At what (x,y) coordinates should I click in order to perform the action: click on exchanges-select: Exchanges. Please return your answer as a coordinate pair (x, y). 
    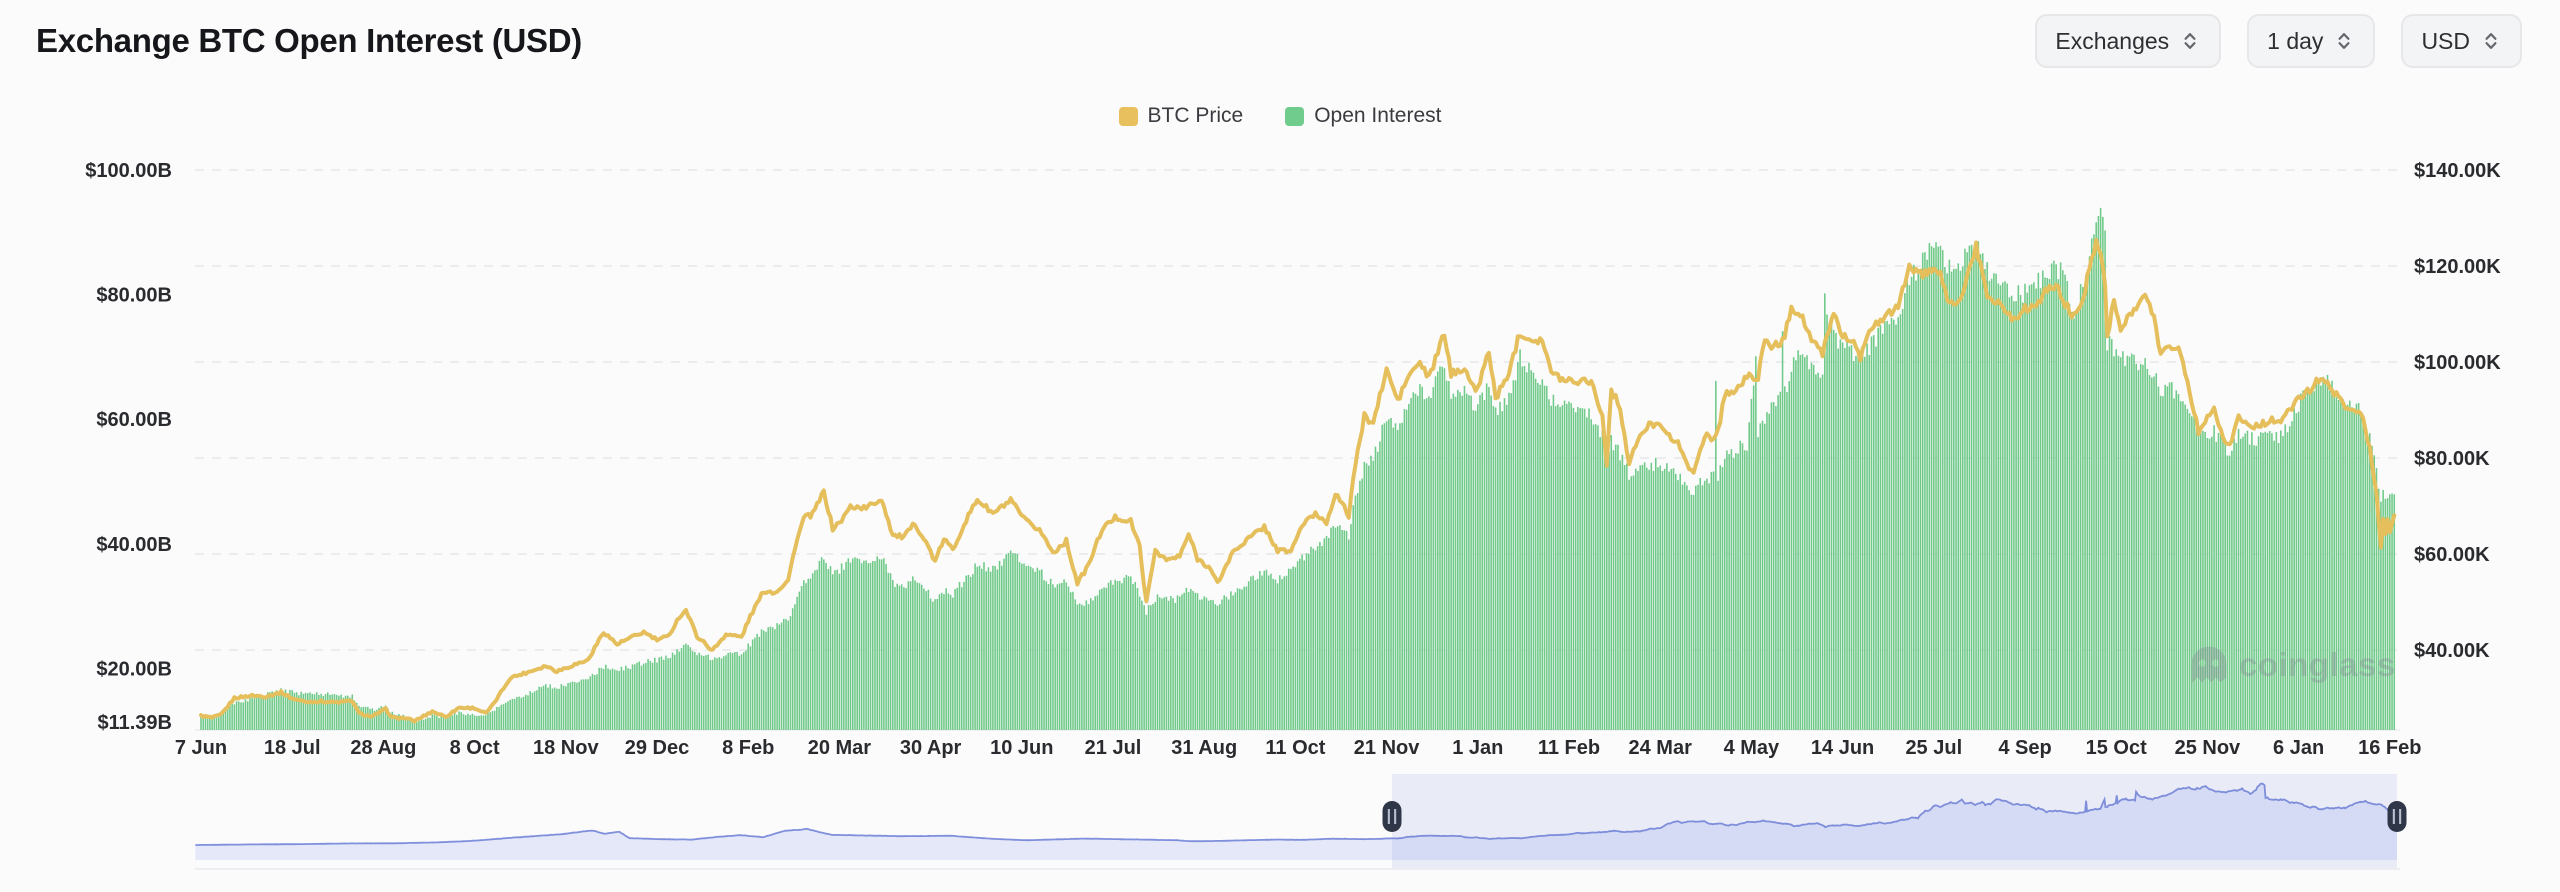
    Looking at the image, I should click on (2128, 41).